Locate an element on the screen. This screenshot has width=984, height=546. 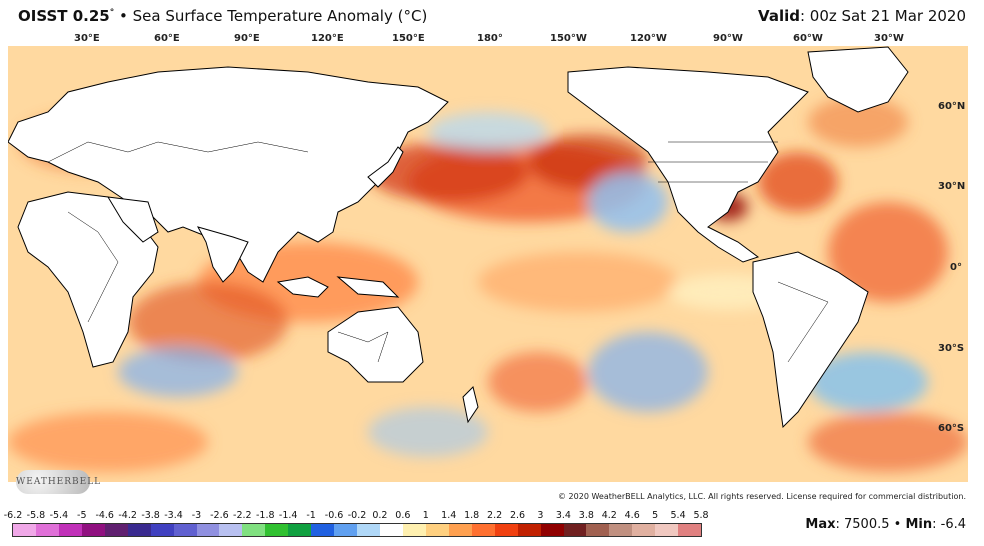
legend-label: -3.8 is located at coordinates (150, 515).